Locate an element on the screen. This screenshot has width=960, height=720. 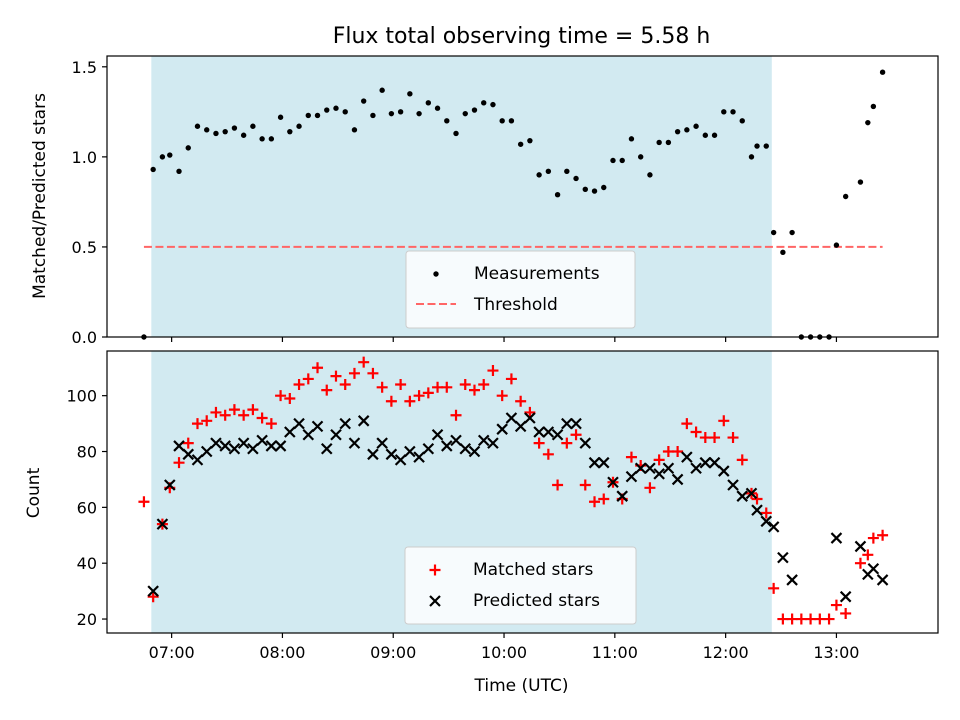
legend-box is located at coordinates (520, 585).